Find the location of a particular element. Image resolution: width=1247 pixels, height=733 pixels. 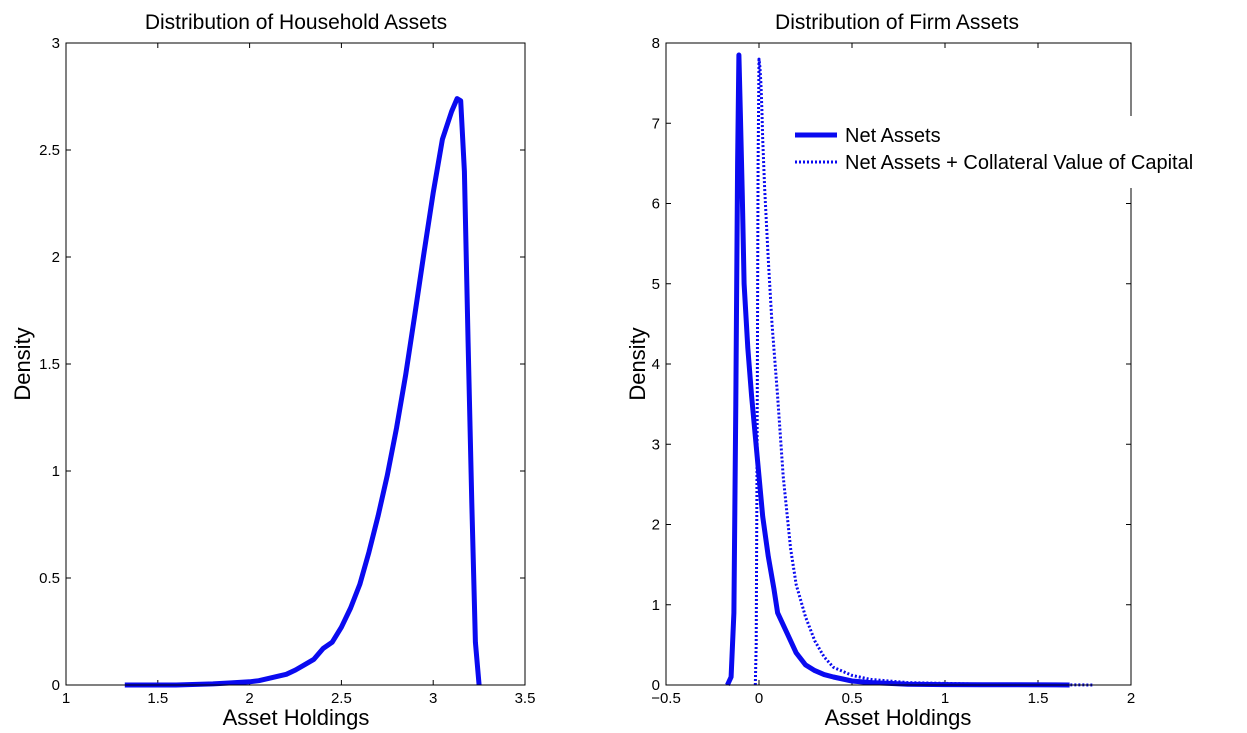

legend-label-collateral: Net Assets + Collateral Value of Capital is located at coordinates (1019, 163).